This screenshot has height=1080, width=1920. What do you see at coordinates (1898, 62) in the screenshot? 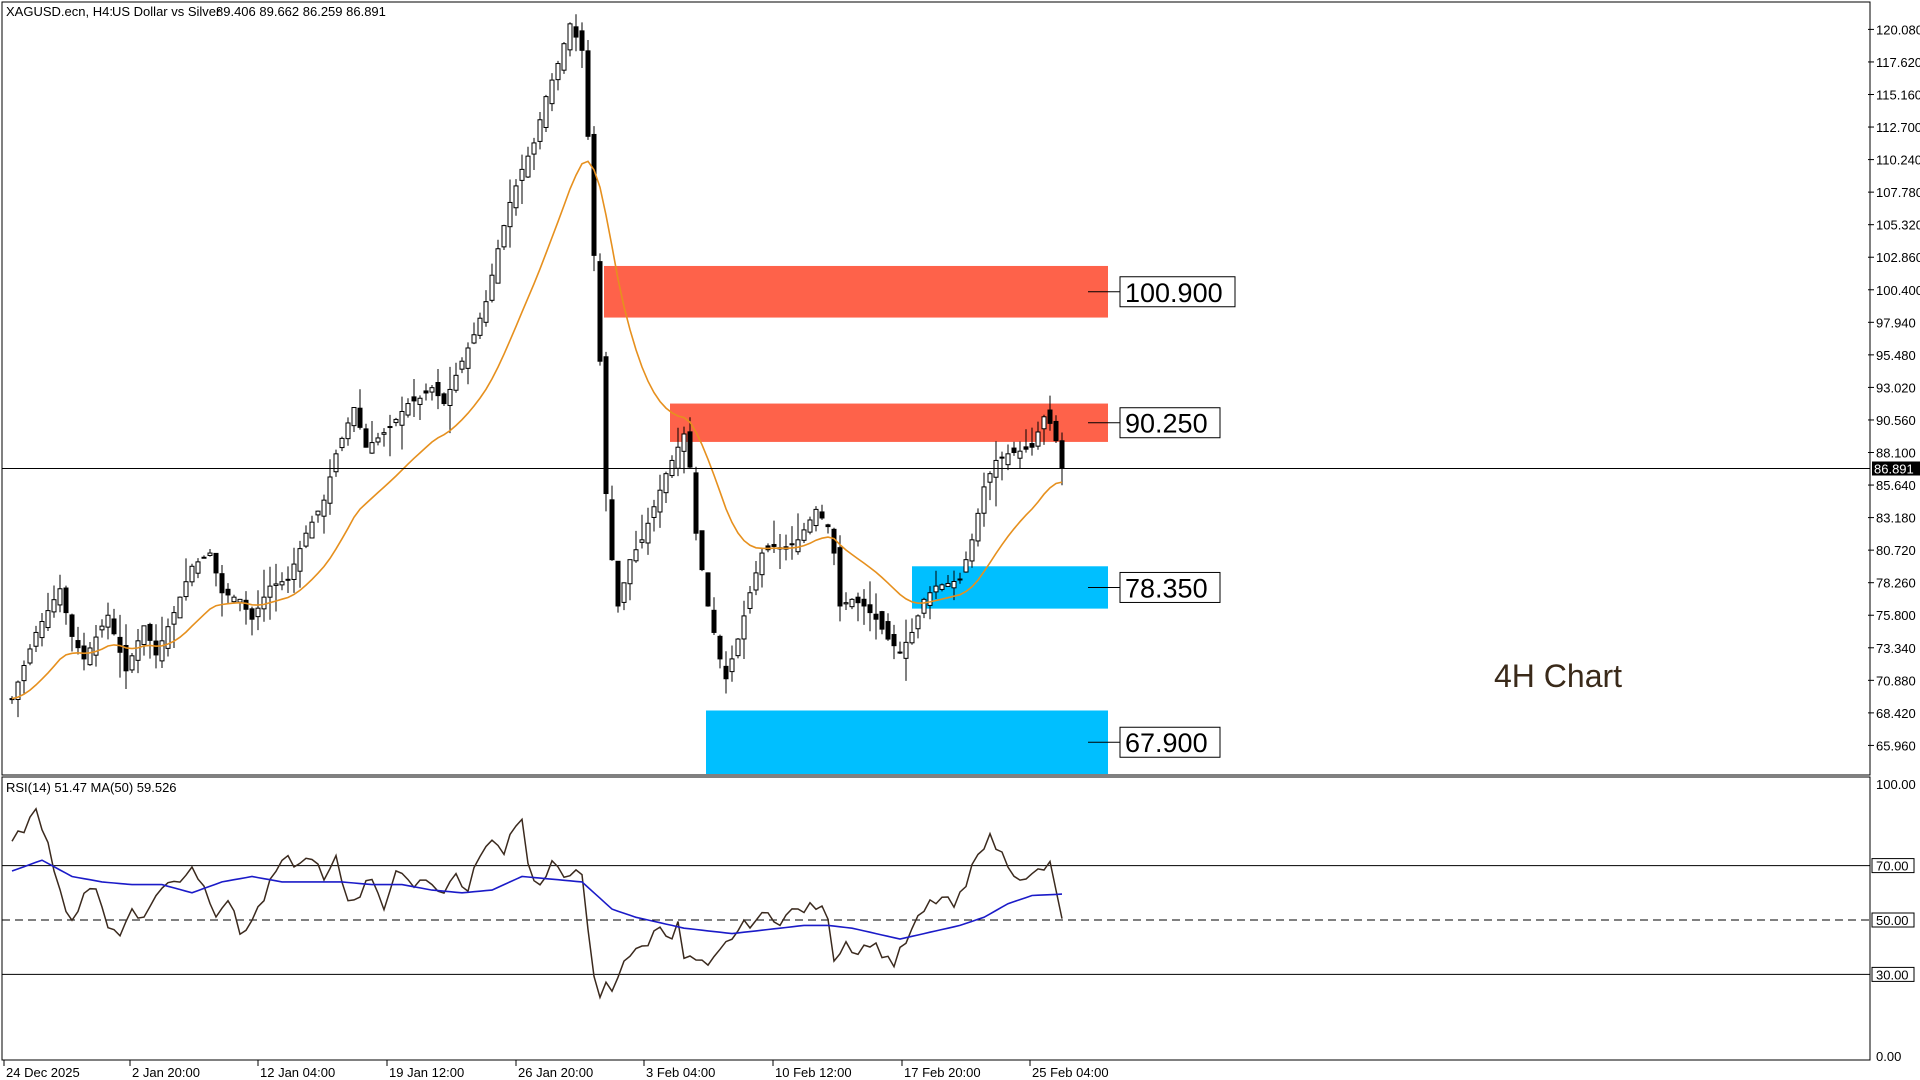
I see `price-tick-label-1: 117.620` at bounding box center [1898, 62].